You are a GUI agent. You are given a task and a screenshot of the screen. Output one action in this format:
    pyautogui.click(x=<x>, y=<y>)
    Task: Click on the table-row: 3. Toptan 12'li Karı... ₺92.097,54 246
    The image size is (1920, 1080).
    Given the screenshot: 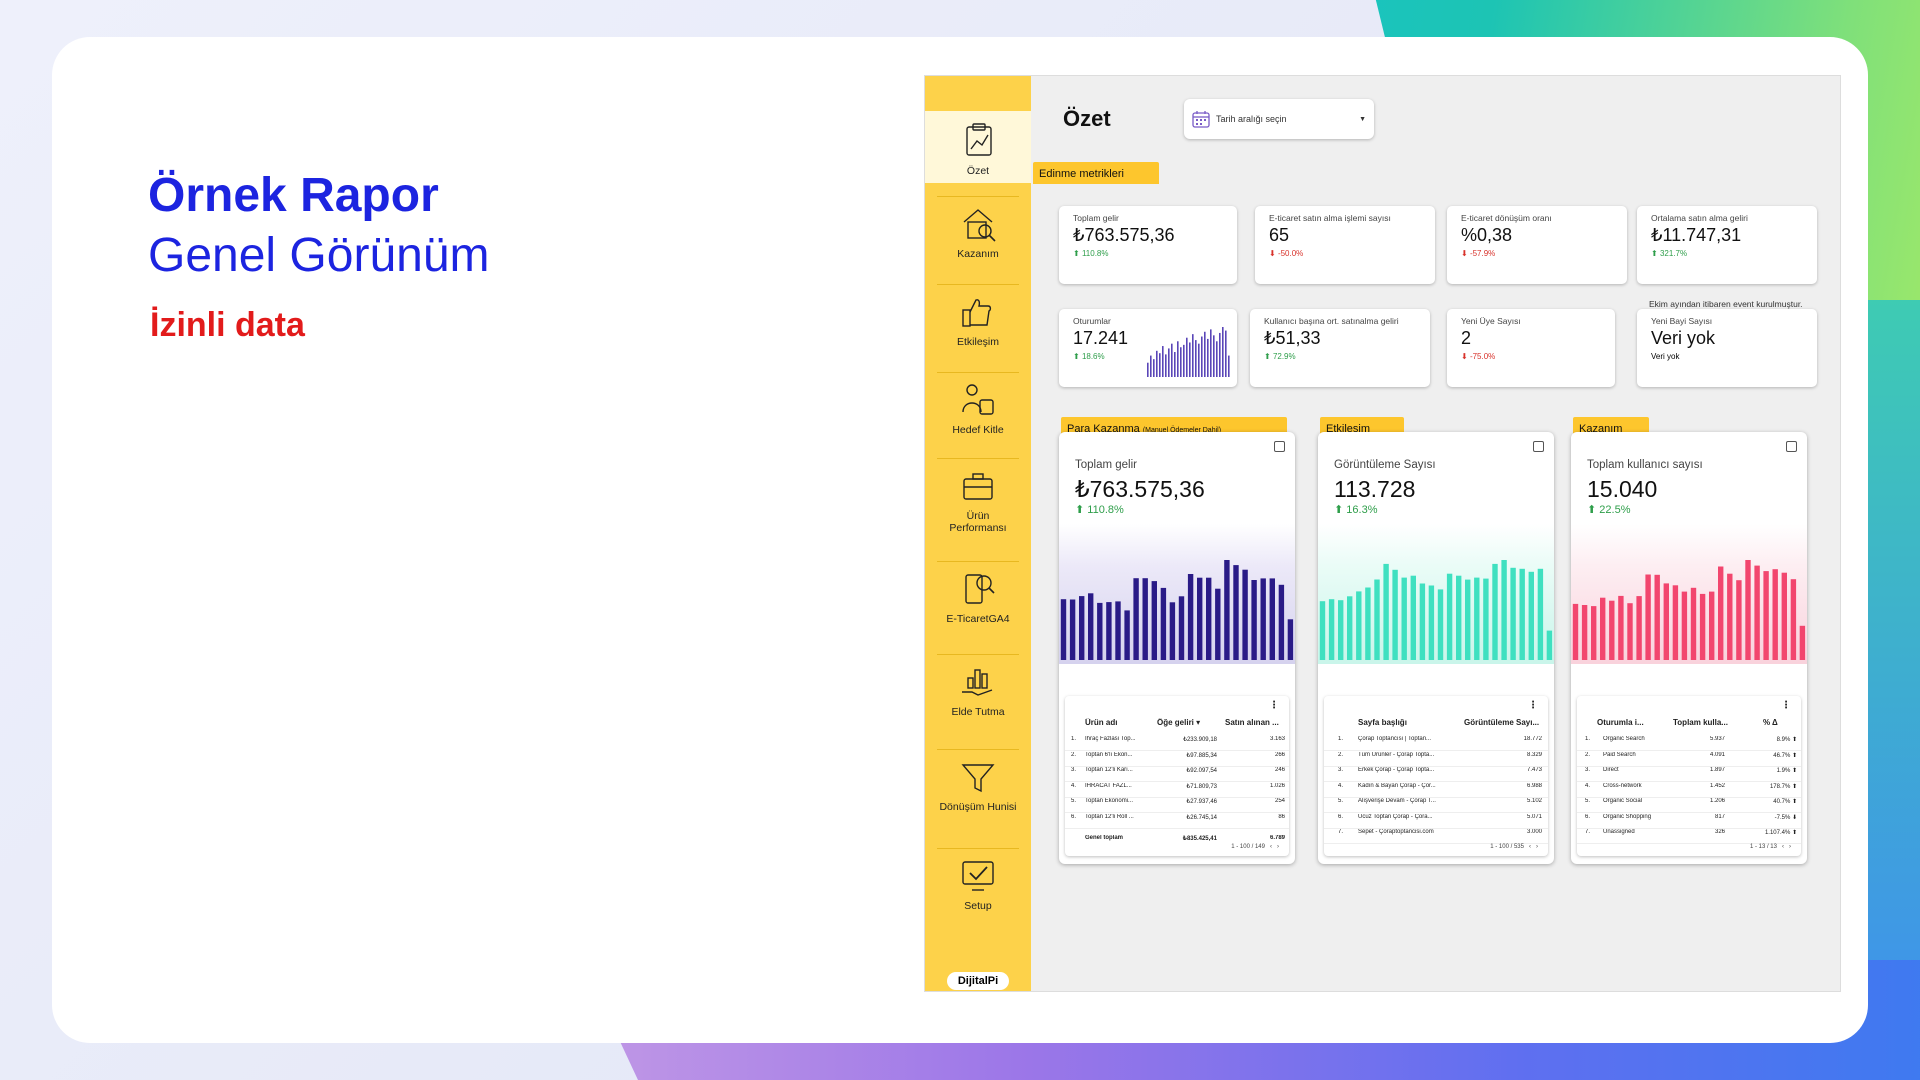 What is the action you would take?
    pyautogui.click(x=1177, y=774)
    